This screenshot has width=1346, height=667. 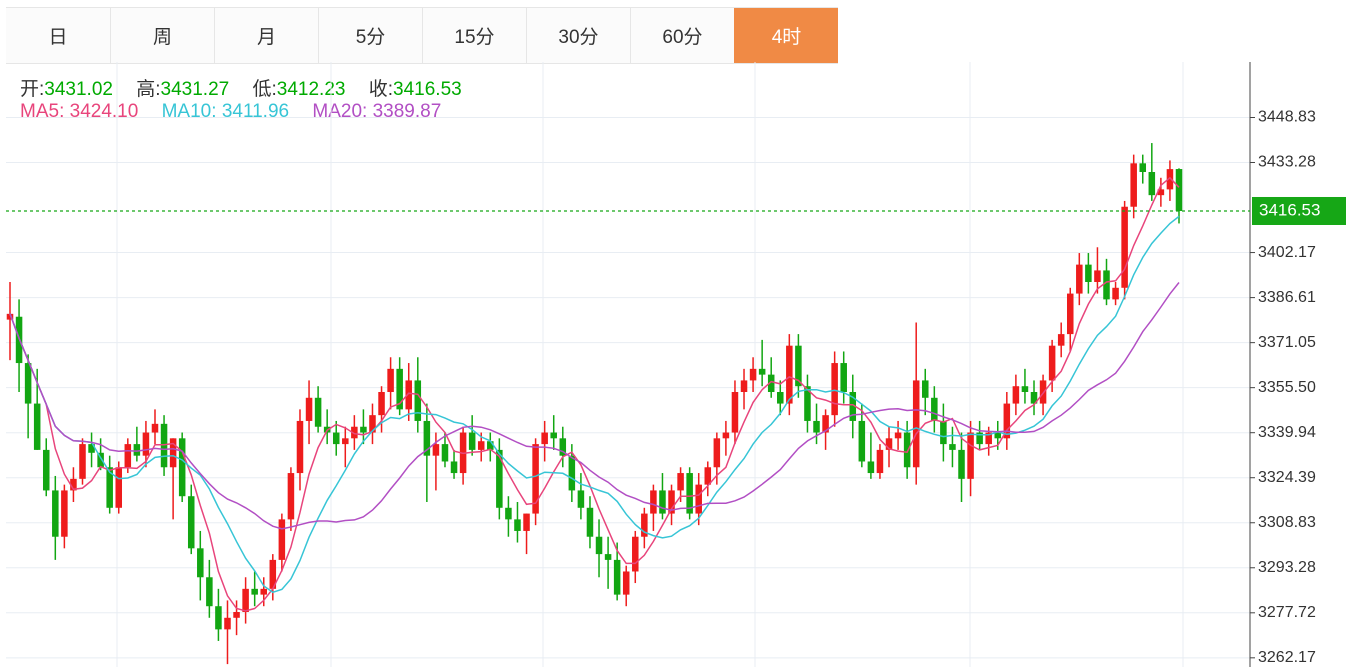 I want to click on y-tick-label-5: 3371.05, so click(x=1287, y=342).